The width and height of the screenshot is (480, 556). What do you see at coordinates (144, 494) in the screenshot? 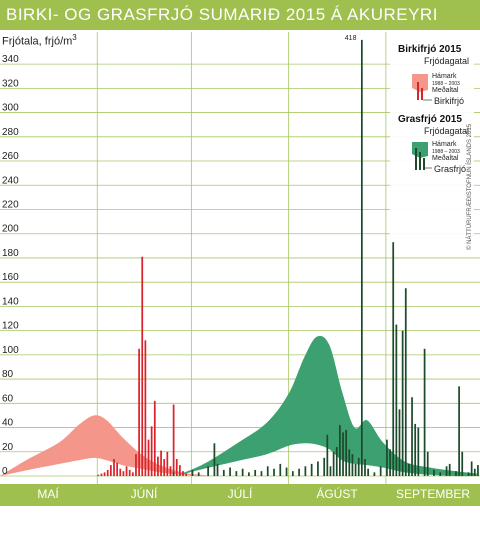
I see `month-label-june: JÚNÍ` at bounding box center [144, 494].